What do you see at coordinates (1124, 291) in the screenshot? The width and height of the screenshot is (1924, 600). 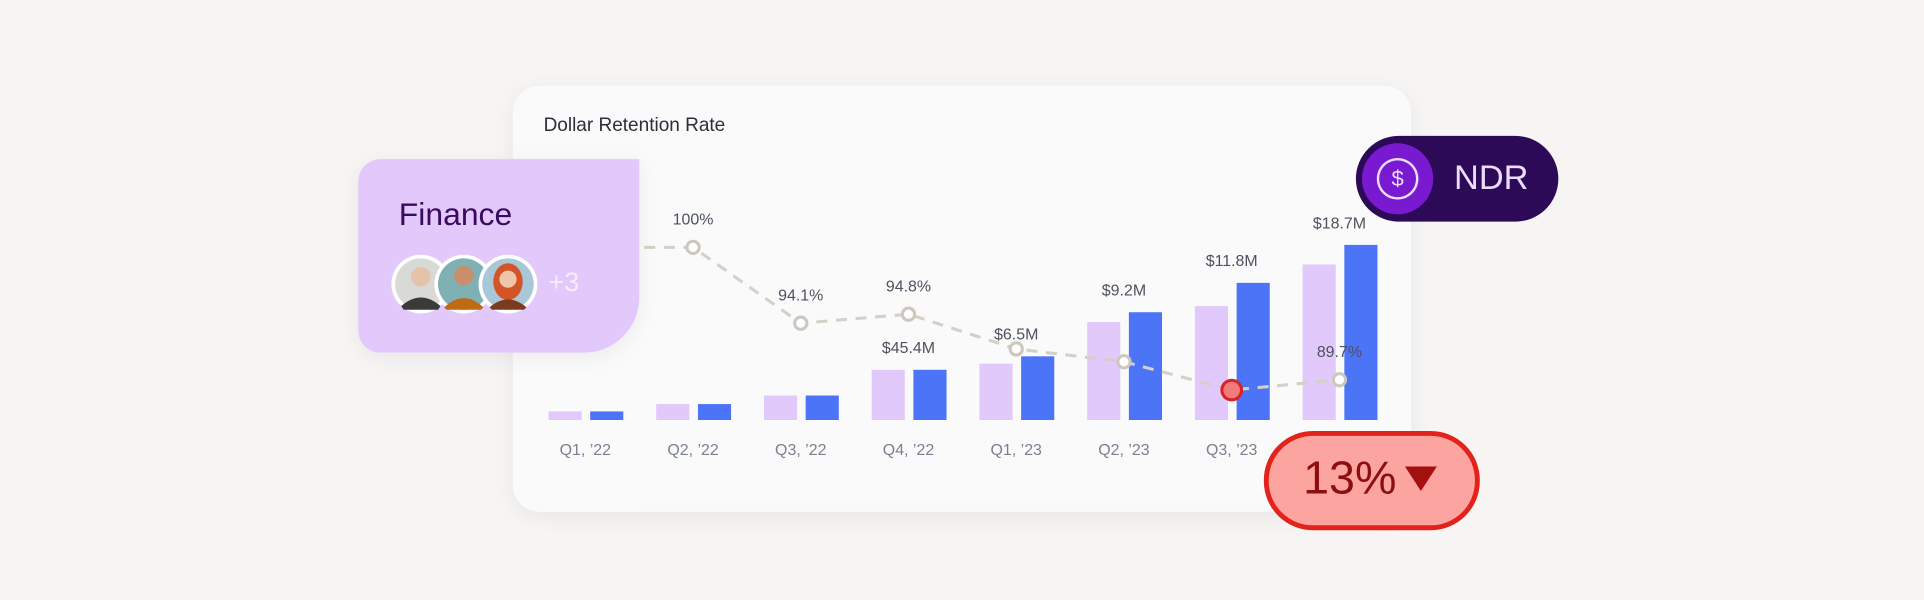 I see `bar-annotation: $9.2M` at bounding box center [1124, 291].